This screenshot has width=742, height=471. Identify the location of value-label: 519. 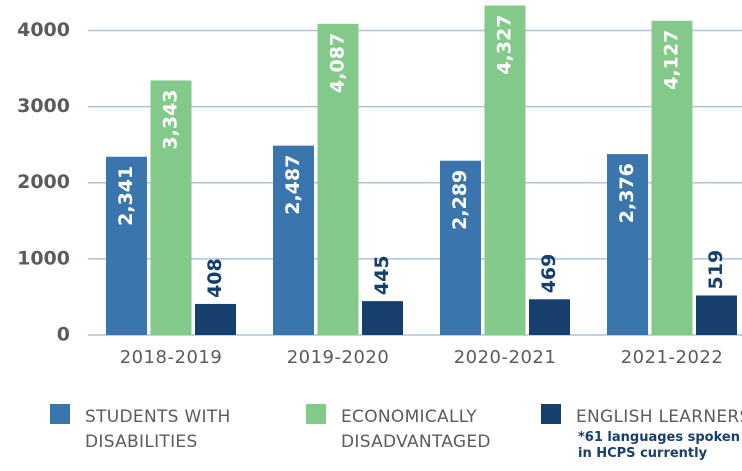
(716, 270).